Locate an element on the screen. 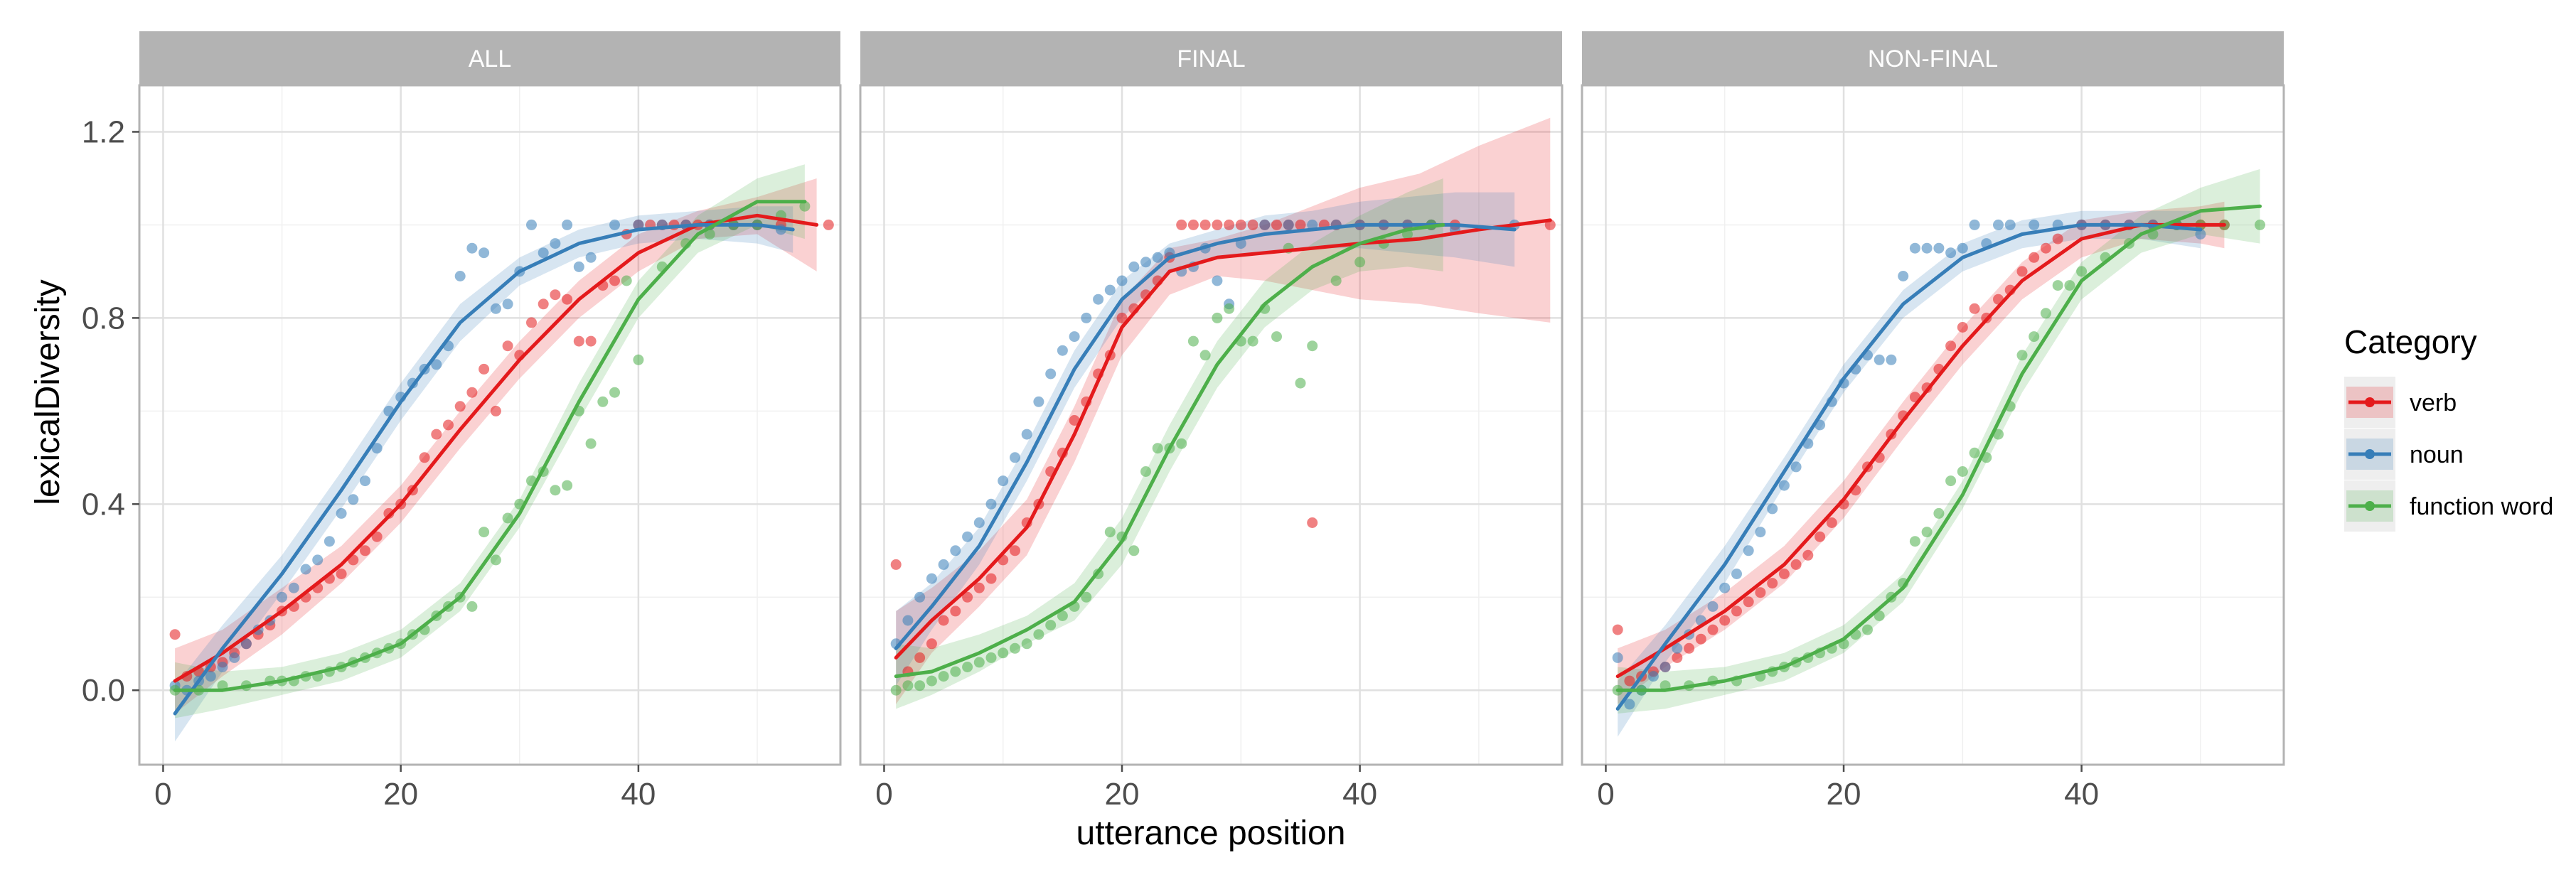  y-tick-label: 0.4 is located at coordinates (103, 504).